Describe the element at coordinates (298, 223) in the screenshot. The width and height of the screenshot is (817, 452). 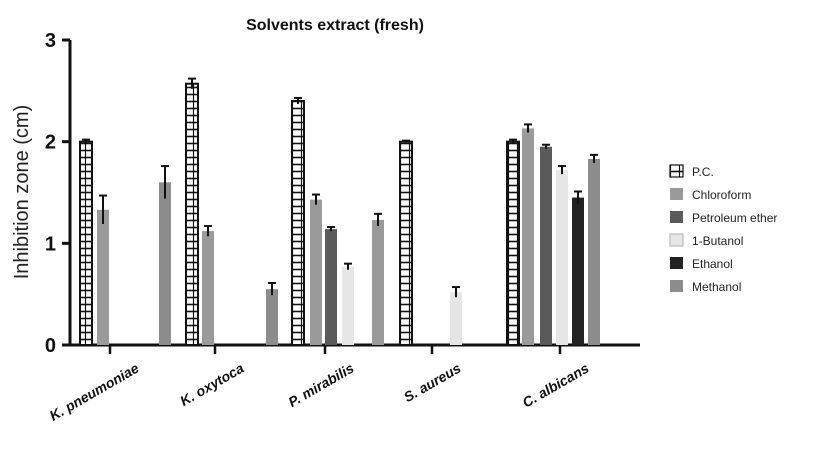
I see `bar-p-c--3` at that location.